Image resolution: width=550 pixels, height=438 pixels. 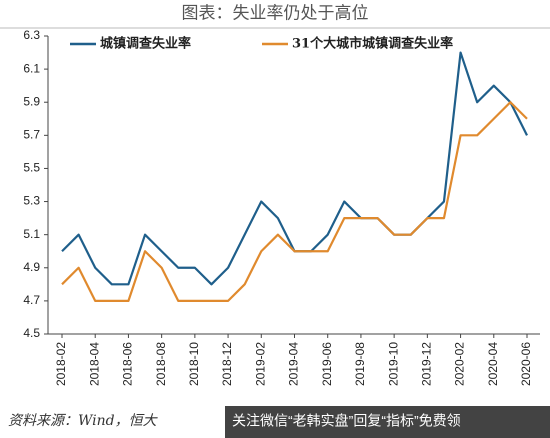 I want to click on y-tick-label: 6.3, so click(x=31, y=35).